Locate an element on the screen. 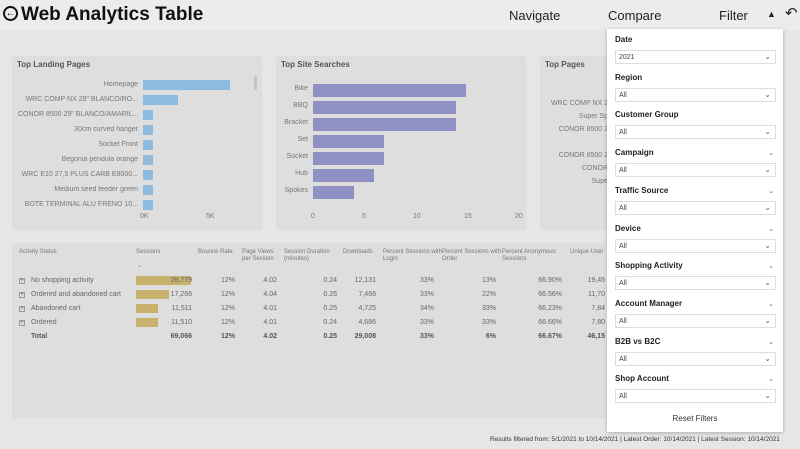 The image size is (800, 449). dl-value: 7,466 is located at coordinates (367, 294).